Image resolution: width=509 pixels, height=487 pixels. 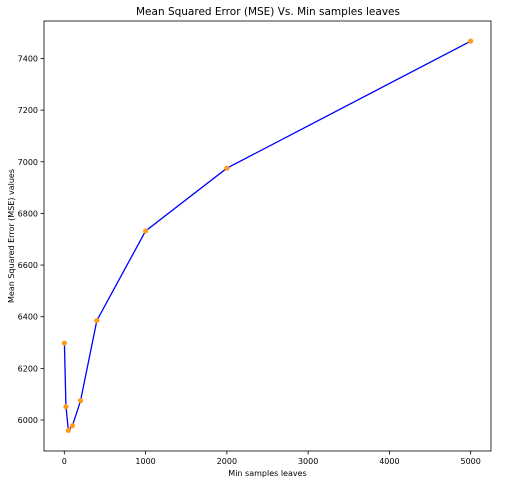 What do you see at coordinates (28, 420) in the screenshot?
I see `y-tick-label: 6000` at bounding box center [28, 420].